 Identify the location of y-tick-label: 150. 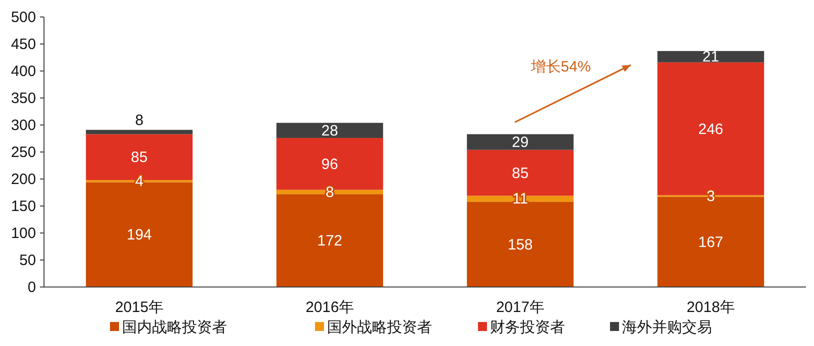
(23, 206).